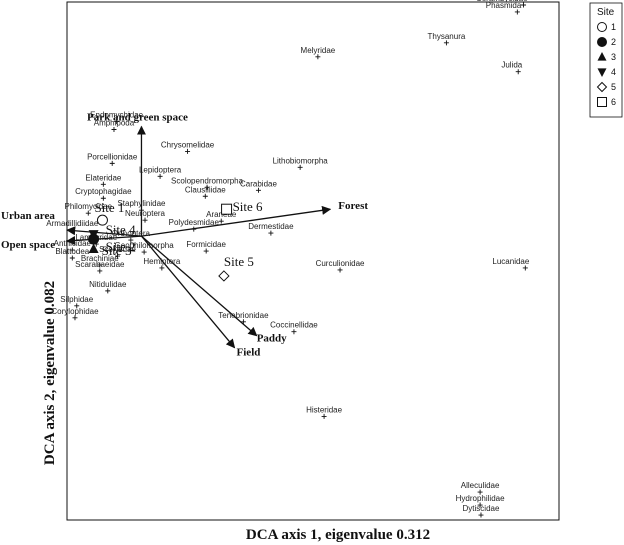 The height and width of the screenshot is (545, 624). Describe the element at coordinates (258, 190) in the screenshot. I see `family-point-carabidae` at that location.